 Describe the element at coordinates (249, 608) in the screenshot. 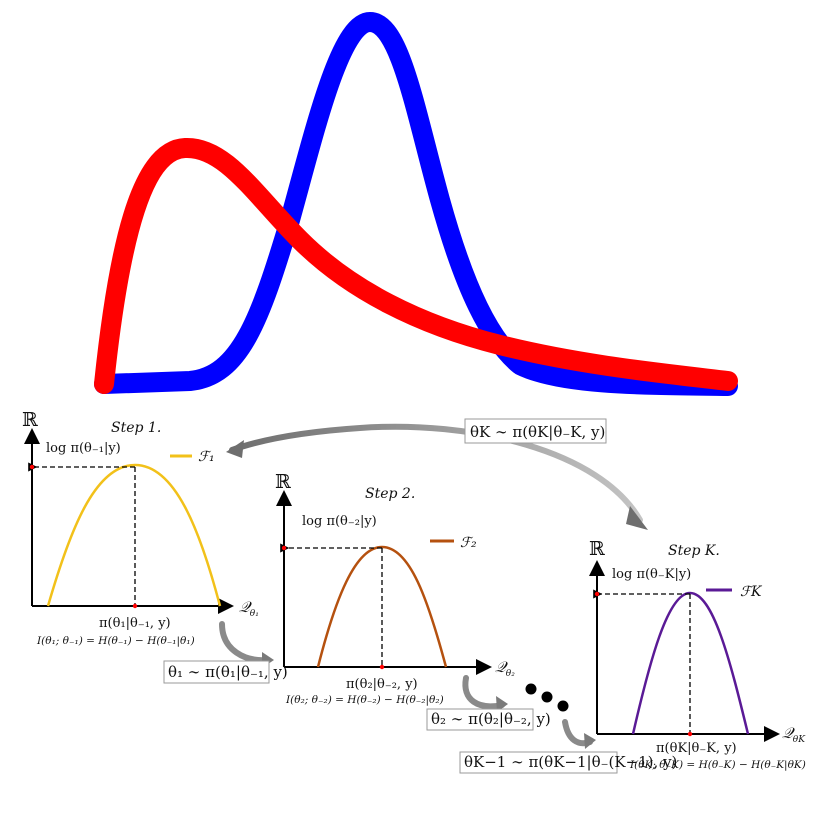

I see `step-1-x-axis-label: 𝒬θ₁` at that location.